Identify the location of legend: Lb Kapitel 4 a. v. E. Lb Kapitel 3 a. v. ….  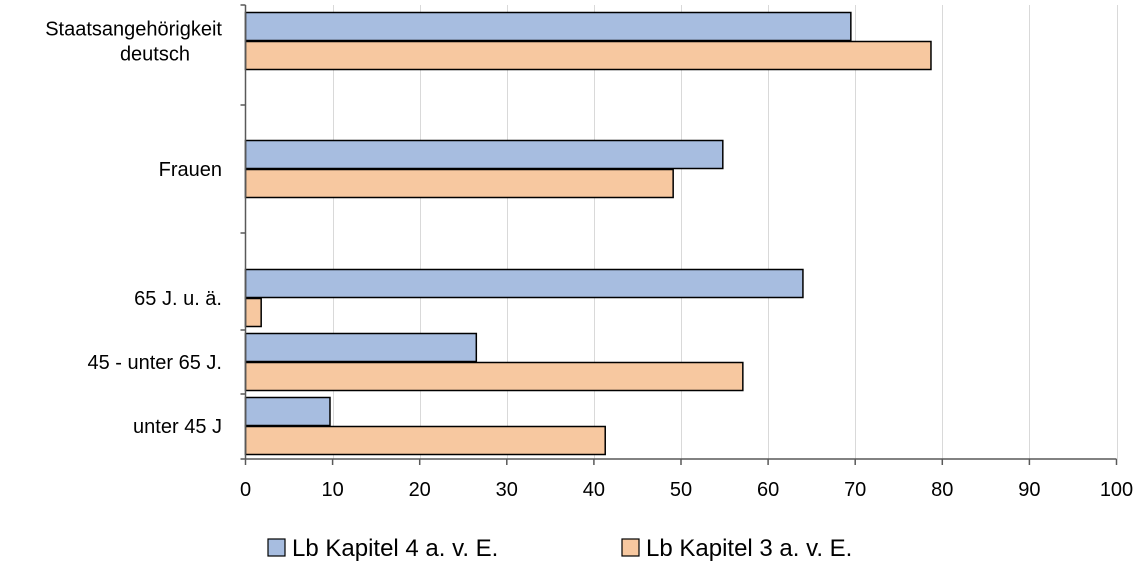
(559, 548).